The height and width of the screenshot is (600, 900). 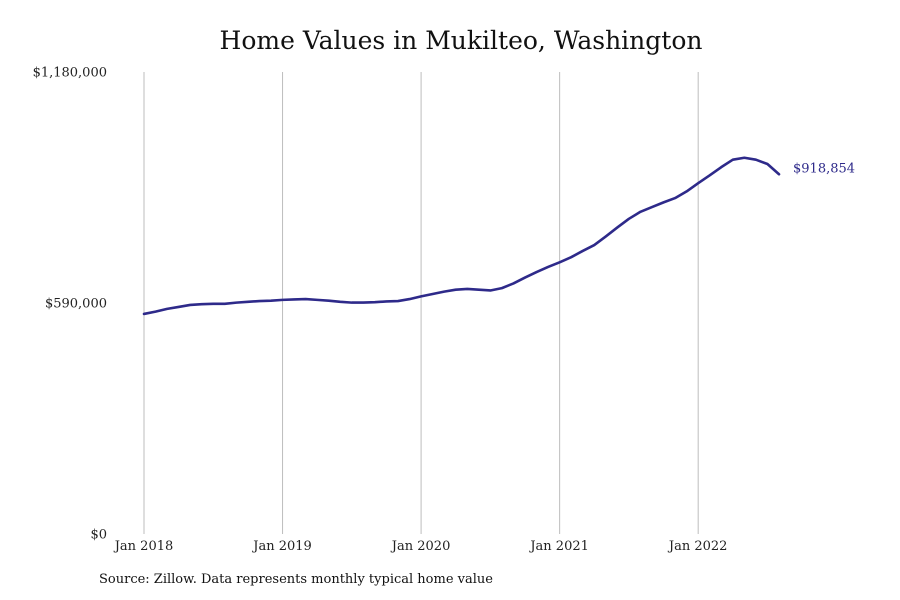 What do you see at coordinates (461, 40) in the screenshot?
I see `chart-title: Home Values in Mukilteo, Washington` at bounding box center [461, 40].